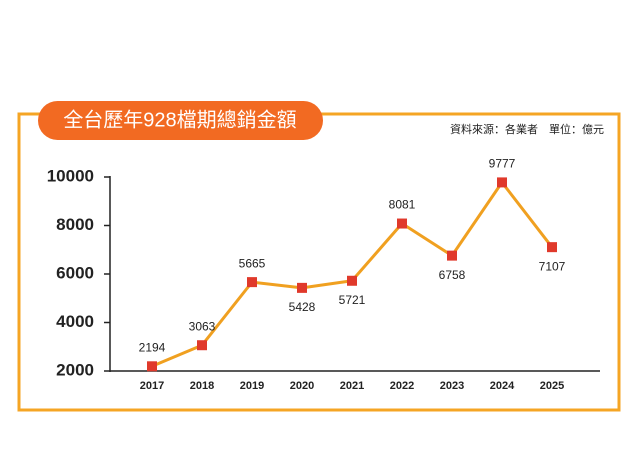  I want to click on y-tick-label: 10000, so click(70, 175).